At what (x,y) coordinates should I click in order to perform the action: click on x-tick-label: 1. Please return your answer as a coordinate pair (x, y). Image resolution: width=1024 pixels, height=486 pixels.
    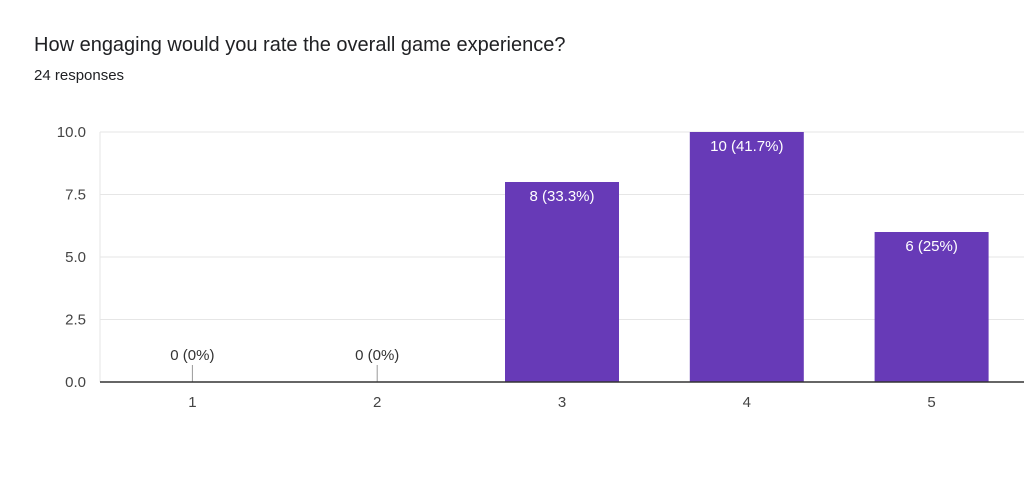
    Looking at the image, I should click on (192, 402).